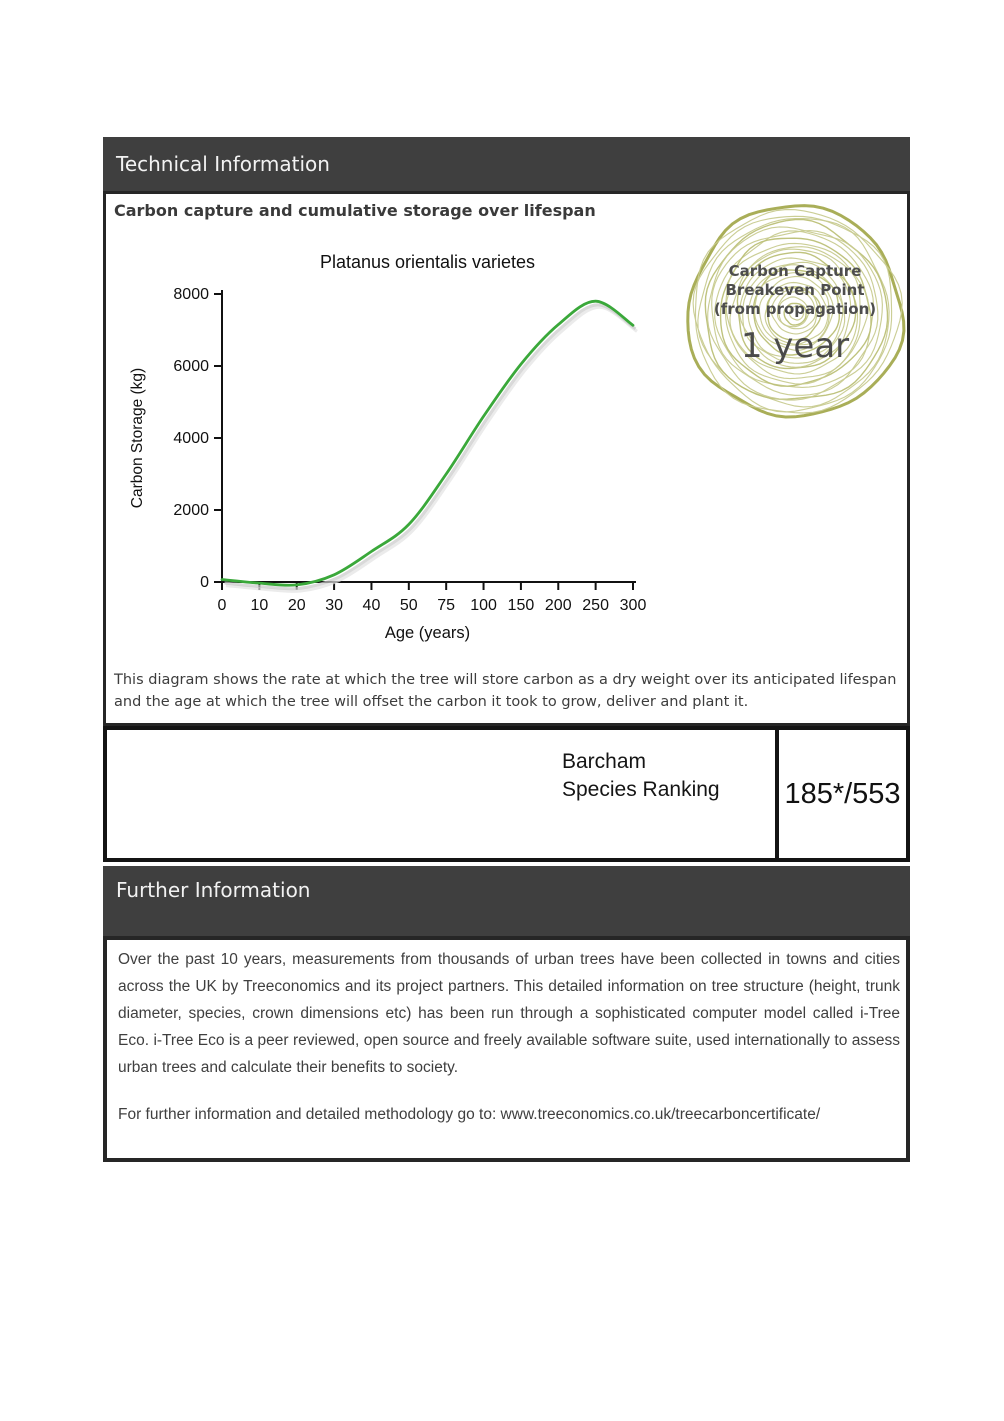 The height and width of the screenshot is (1421, 1004). I want to click on svg-text: 20, so click(297, 605).